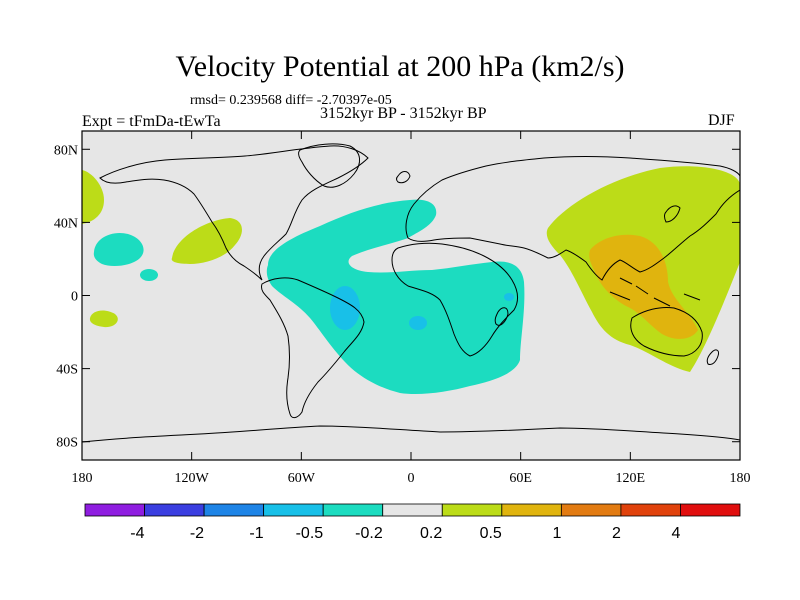  I want to click on experiment-label: Expt = tFmDa-tEwTa, so click(151, 121).